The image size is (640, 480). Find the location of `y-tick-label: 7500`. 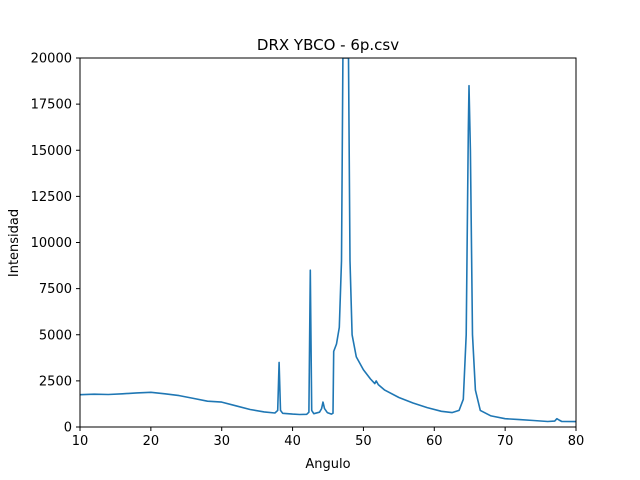

y-tick-label: 7500 is located at coordinates (55, 289).